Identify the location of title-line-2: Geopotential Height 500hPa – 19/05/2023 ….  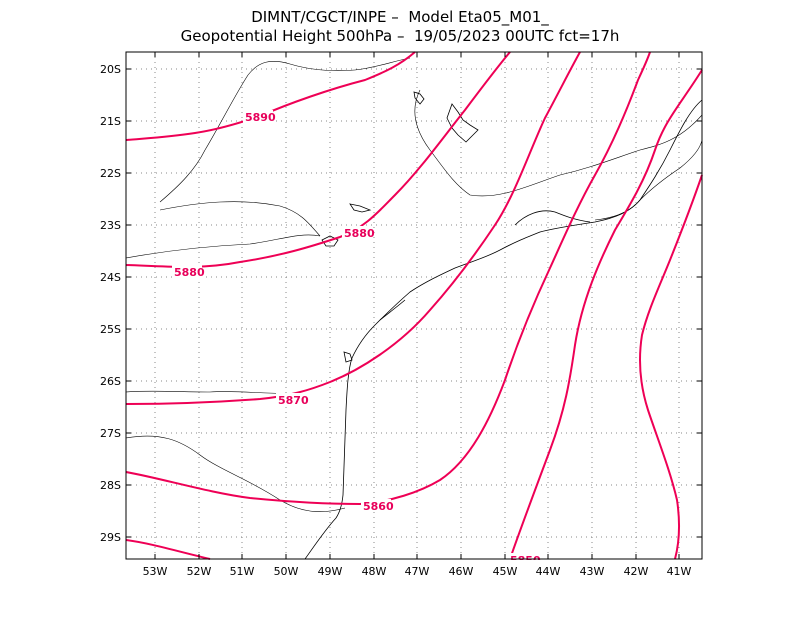
(400, 36).